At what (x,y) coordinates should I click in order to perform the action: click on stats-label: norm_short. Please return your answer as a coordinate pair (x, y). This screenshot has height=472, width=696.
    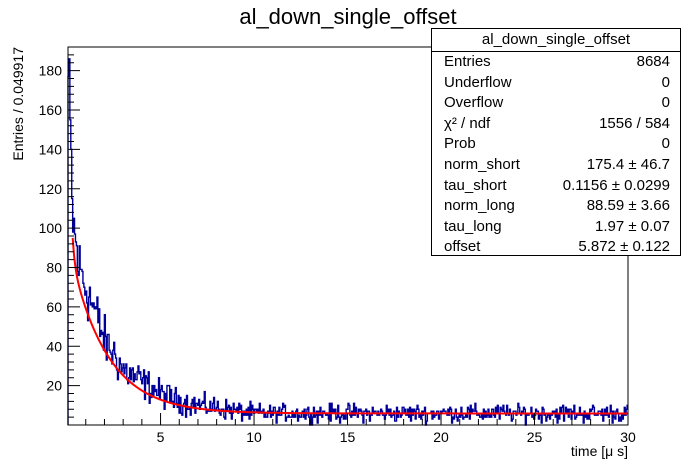
    Looking at the image, I should click on (482, 164).